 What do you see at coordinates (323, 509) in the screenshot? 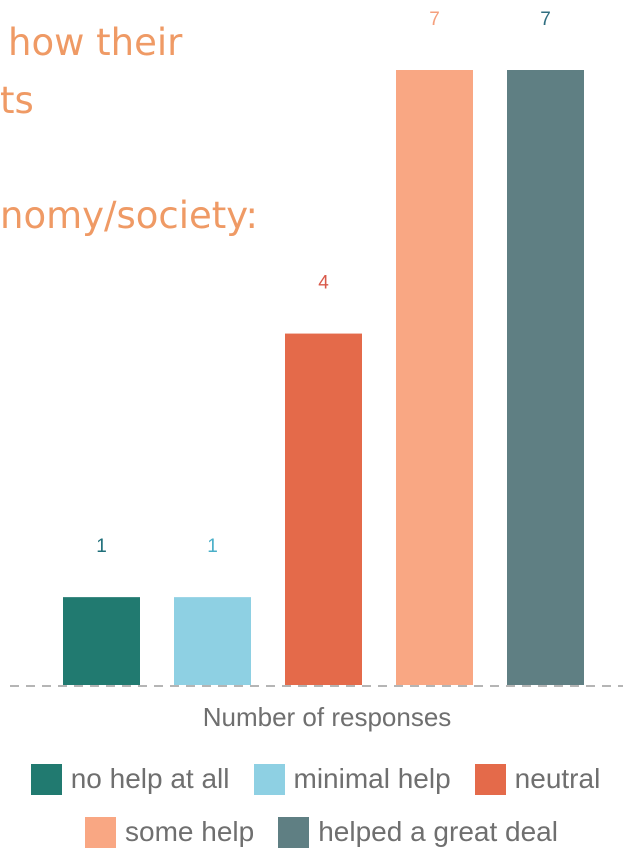
I see `bar-neutral` at bounding box center [323, 509].